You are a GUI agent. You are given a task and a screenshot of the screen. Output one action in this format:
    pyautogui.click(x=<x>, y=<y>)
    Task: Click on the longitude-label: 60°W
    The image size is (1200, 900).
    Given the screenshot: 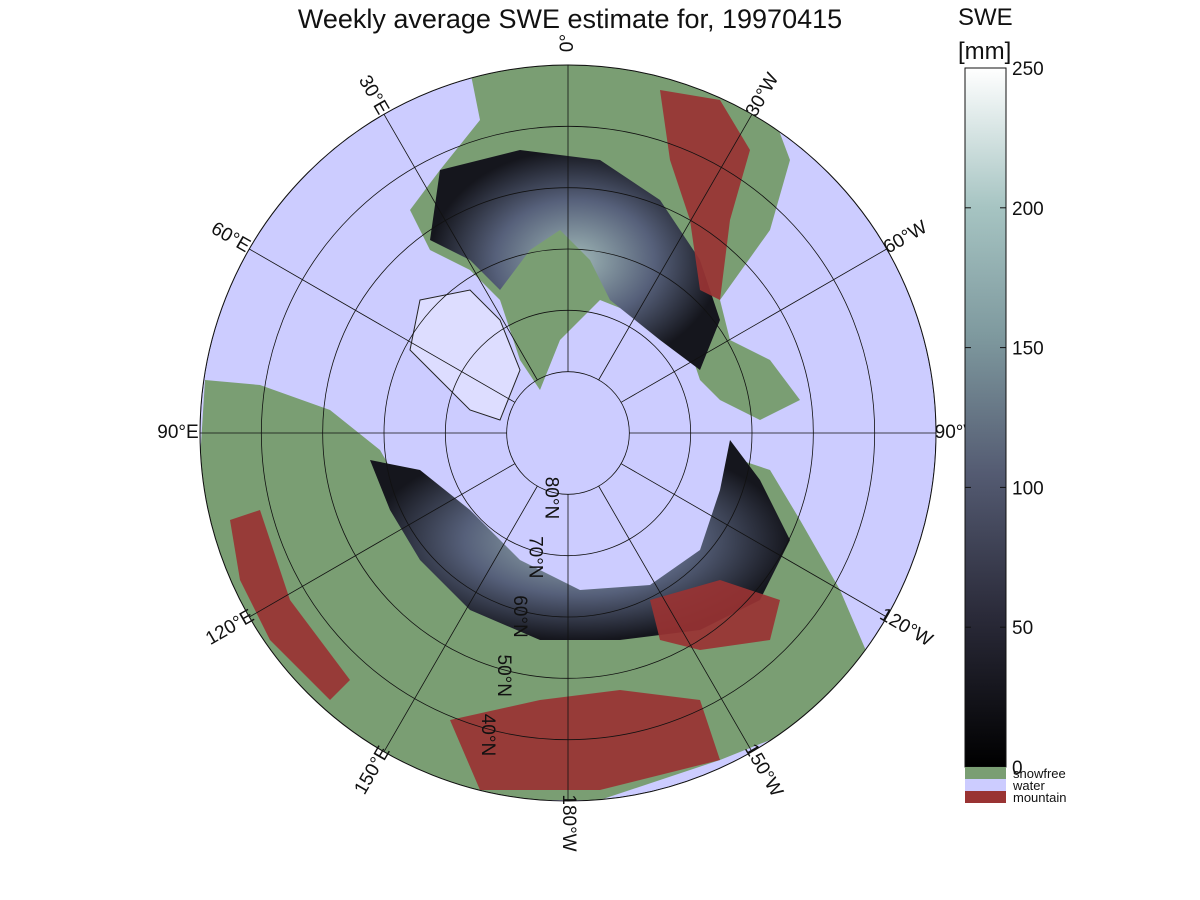 What is the action you would take?
    pyautogui.click(x=905, y=238)
    